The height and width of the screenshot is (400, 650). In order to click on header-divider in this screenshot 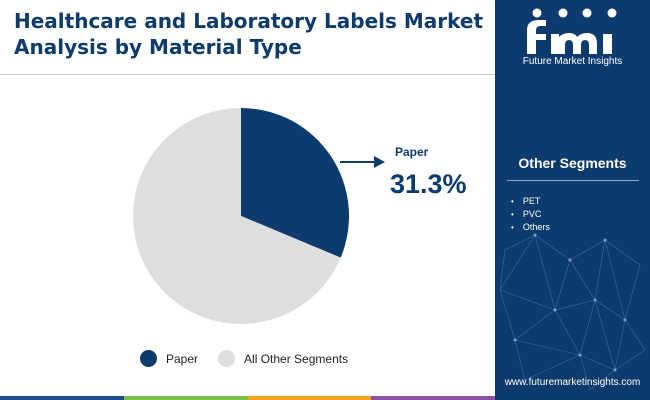, I will do `click(247, 74)`.